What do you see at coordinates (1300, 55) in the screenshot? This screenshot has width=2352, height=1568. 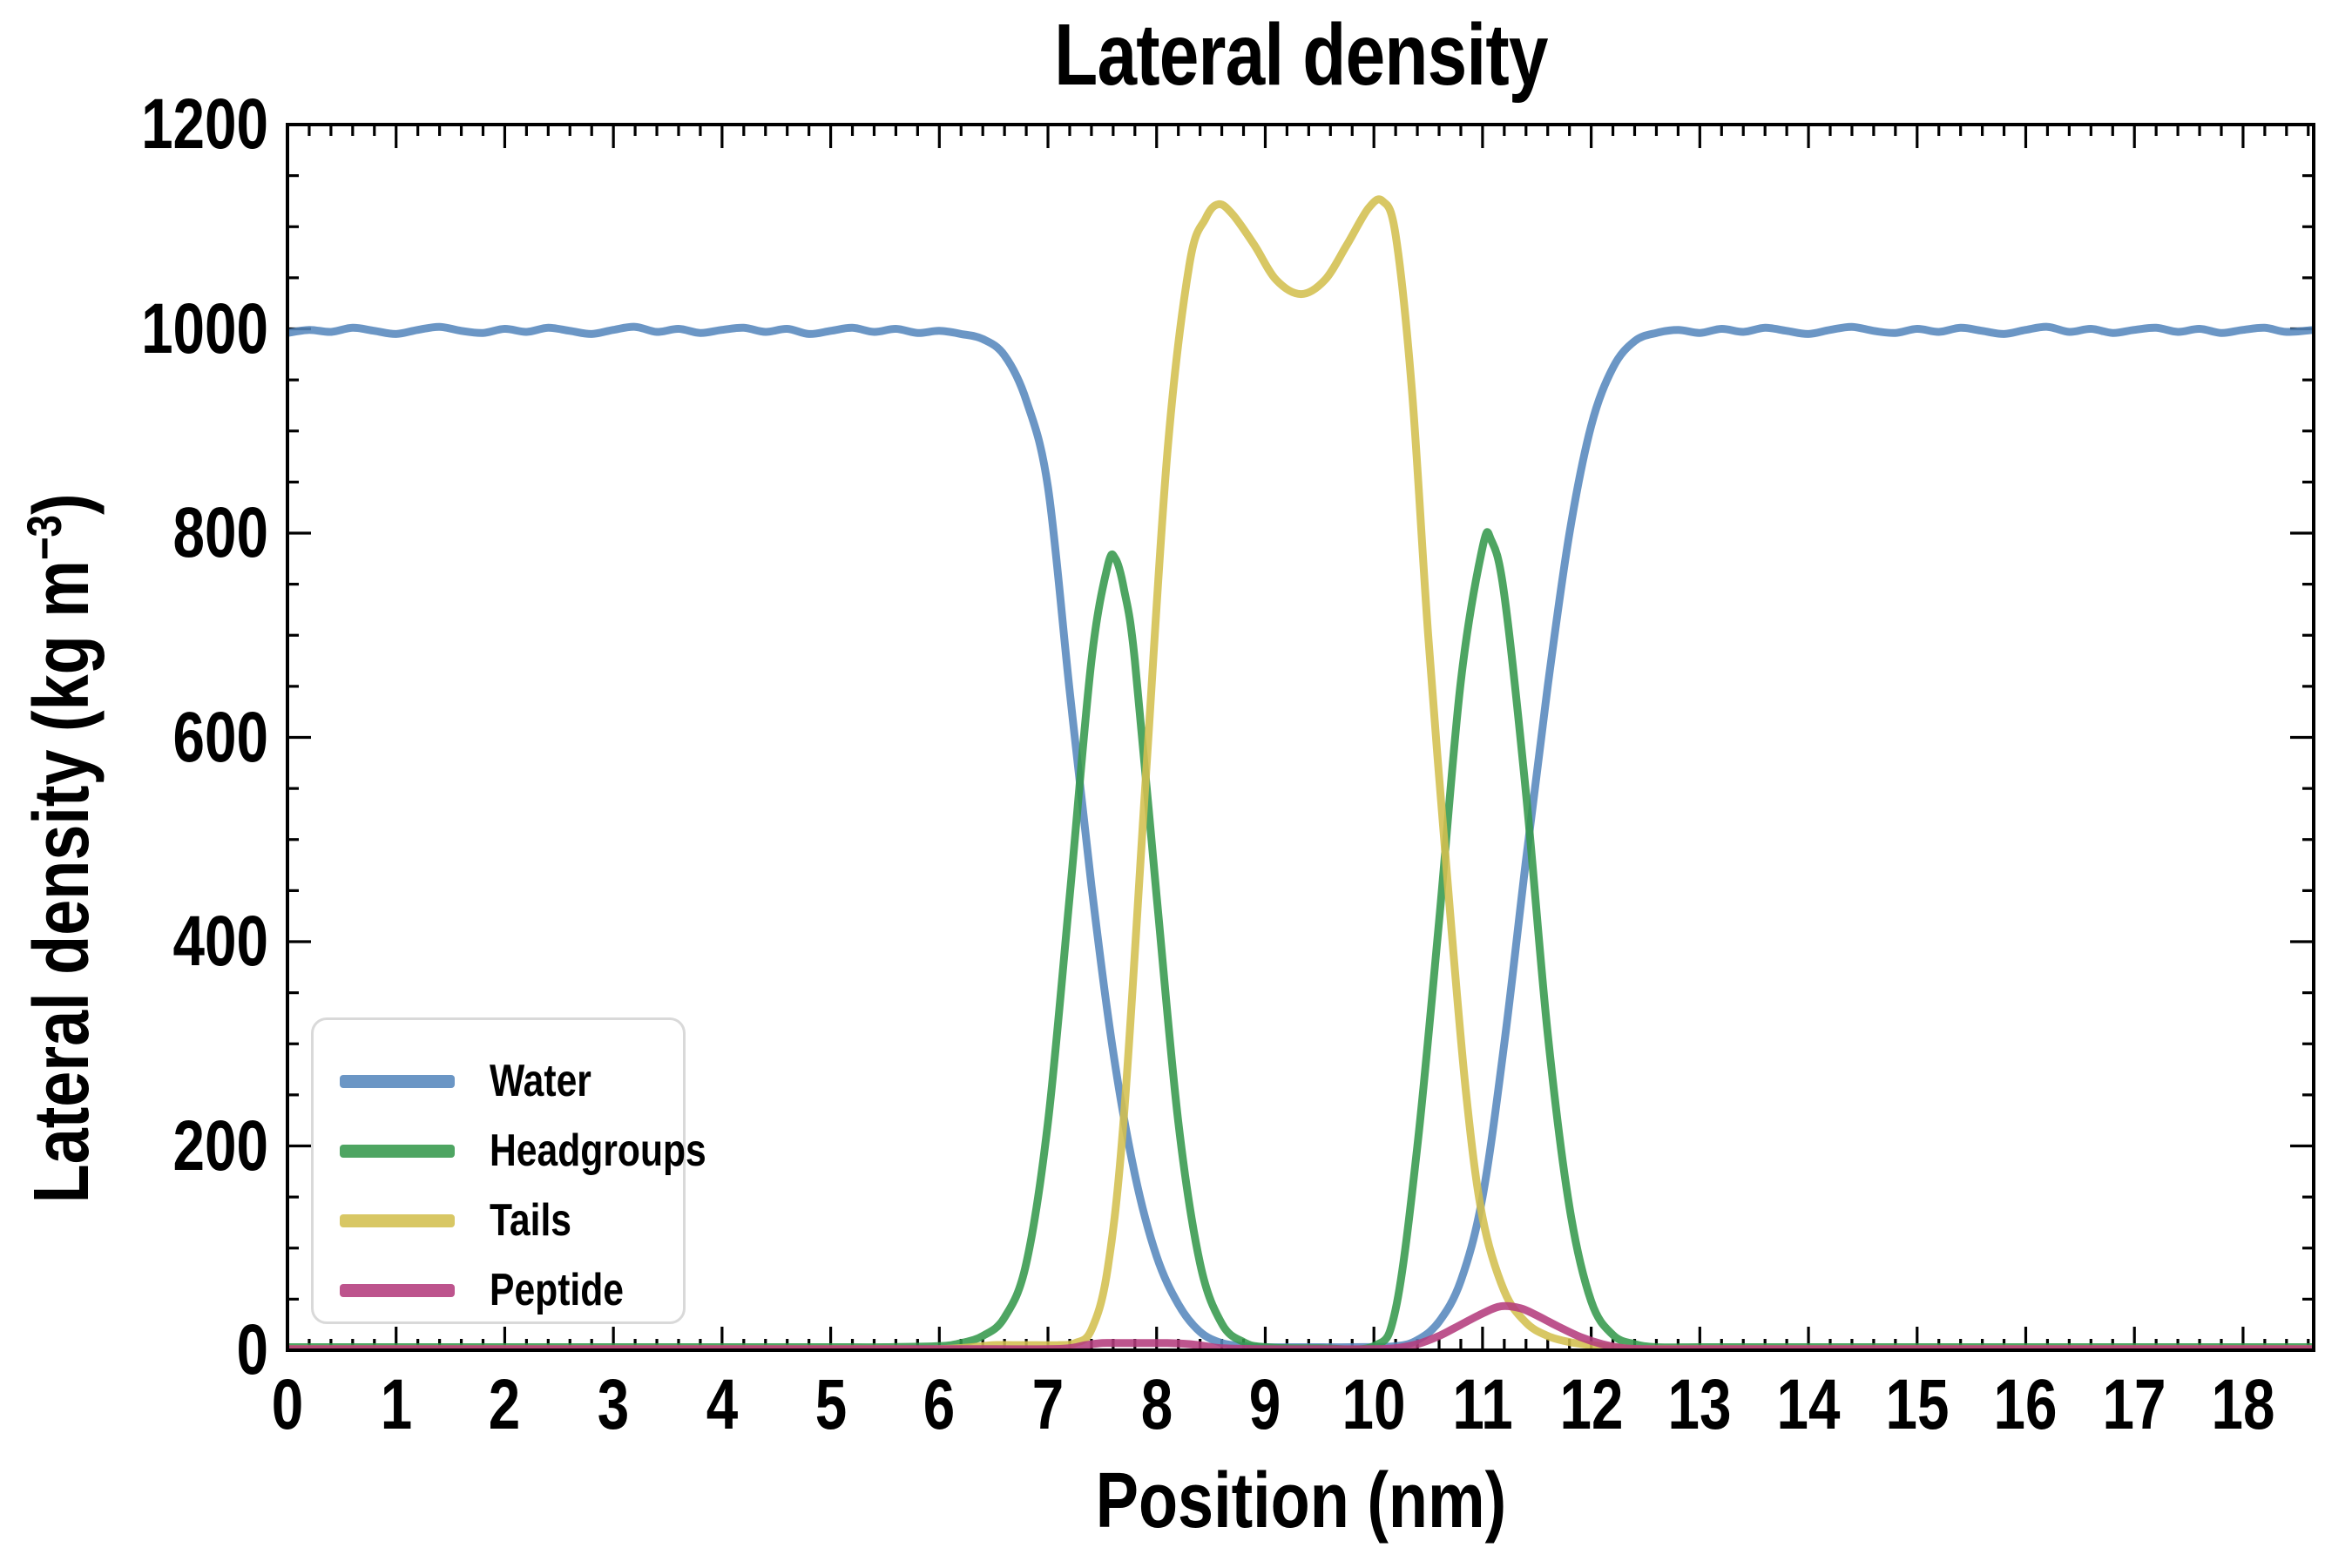 I see `chart-title: Lateral density` at bounding box center [1300, 55].